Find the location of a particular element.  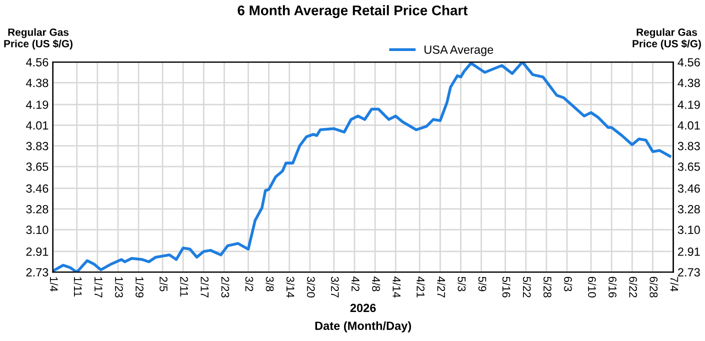

y2-tick-label: 4.19 is located at coordinates (689, 104).